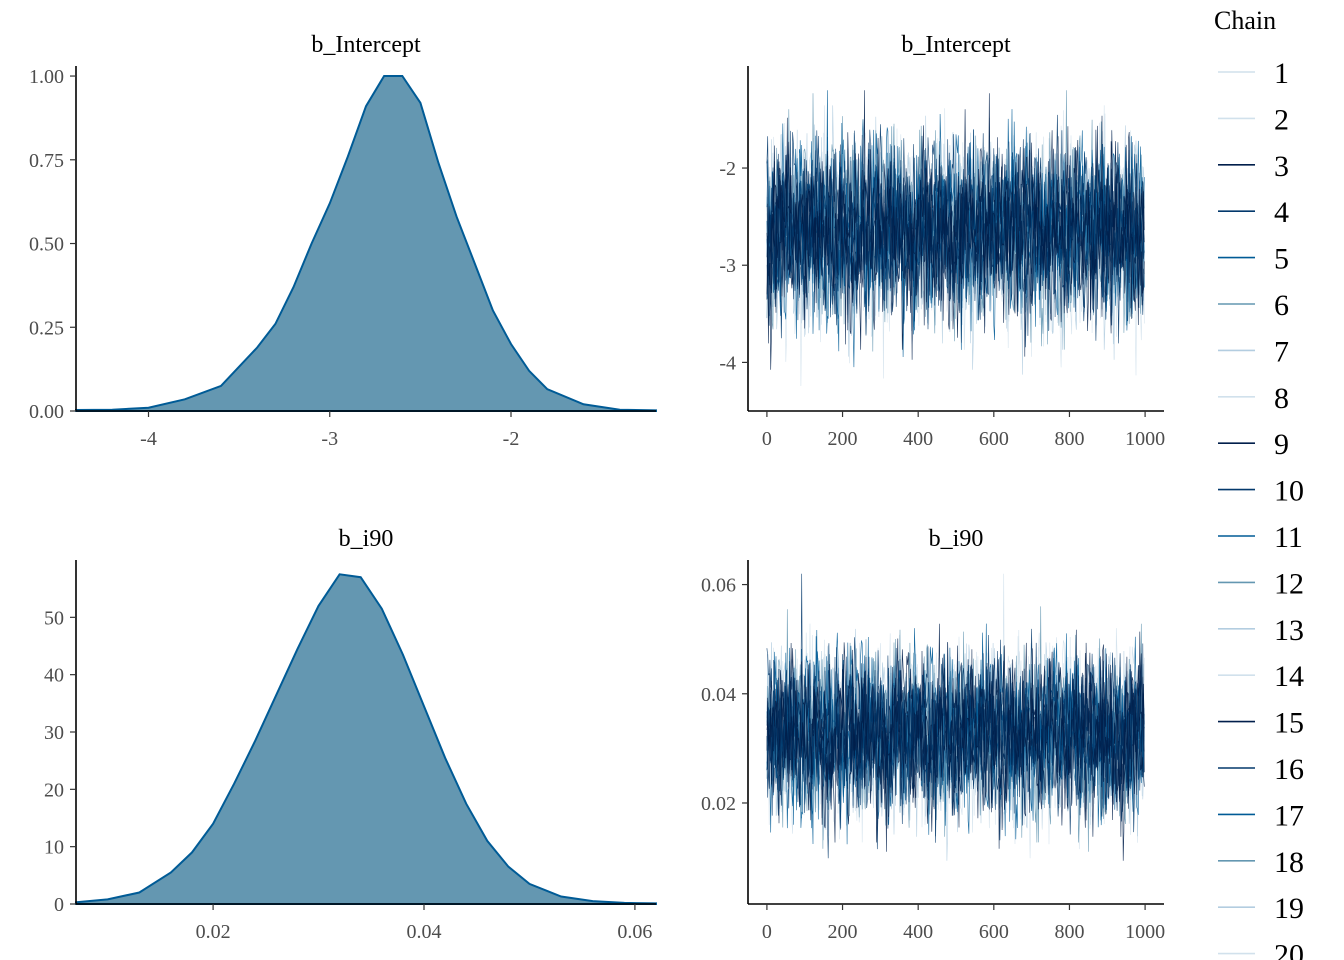  Describe the element at coordinates (1289, 769) in the screenshot. I see `legend-label: 16` at that location.